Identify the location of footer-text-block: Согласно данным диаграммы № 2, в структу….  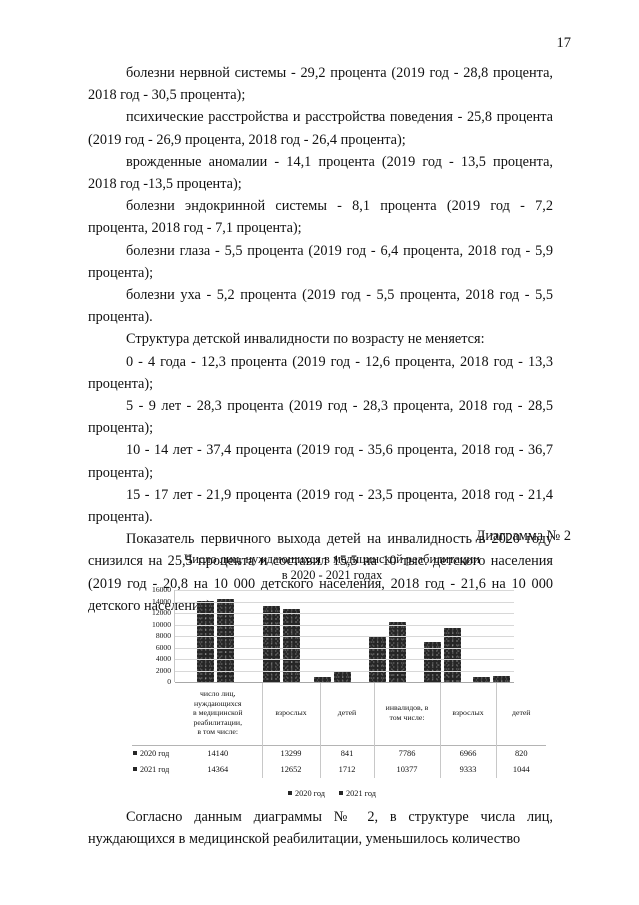
(320, 828).